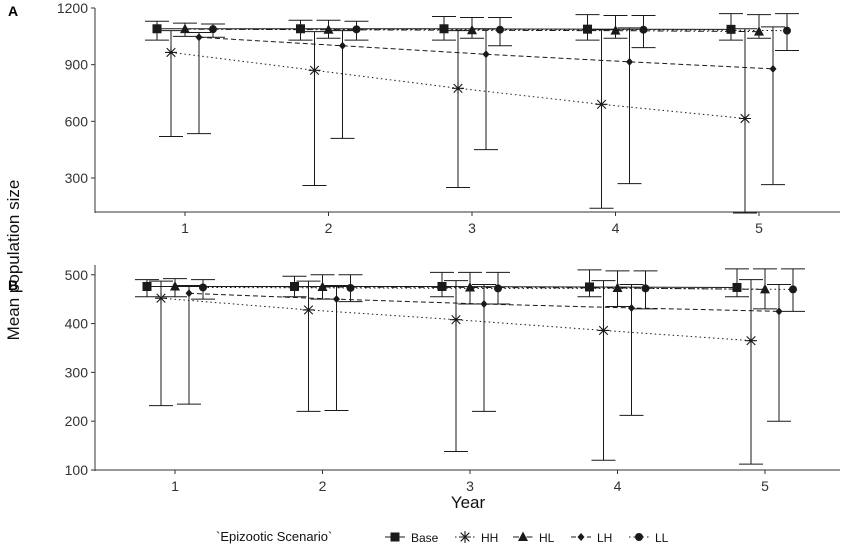 This screenshot has width=850, height=549. Describe the element at coordinates (534, 538) in the screenshot. I see `legend-item-hl: HL` at that location.